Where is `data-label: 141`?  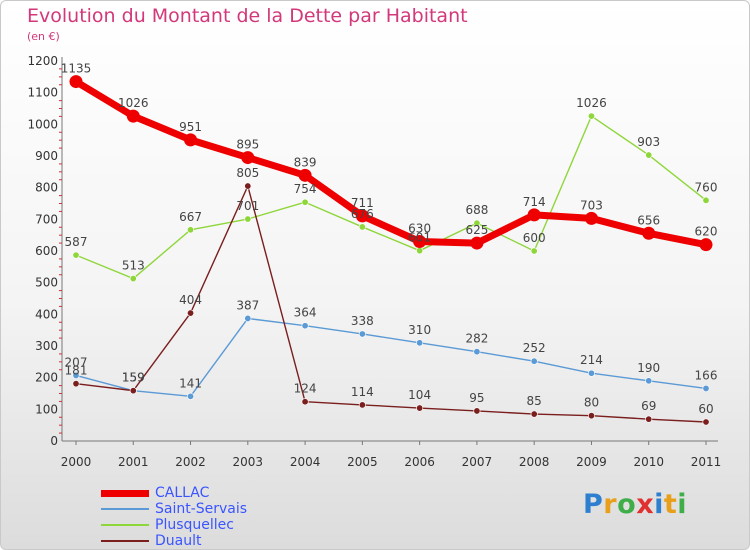 data-label: 141 is located at coordinates (190, 383).